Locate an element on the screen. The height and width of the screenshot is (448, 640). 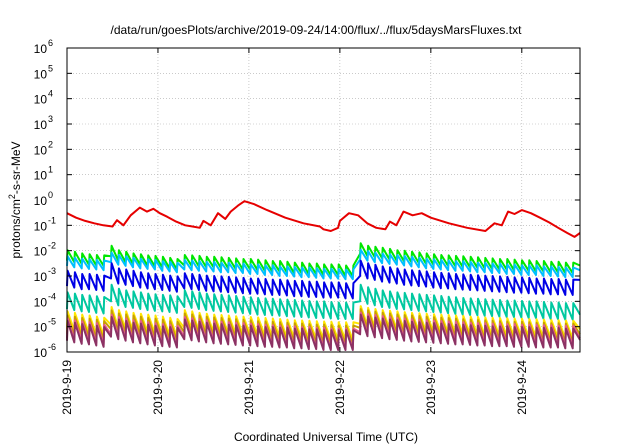
x-axis-label: Coordinated Universal Time (UTC) is located at coordinates (326, 437).